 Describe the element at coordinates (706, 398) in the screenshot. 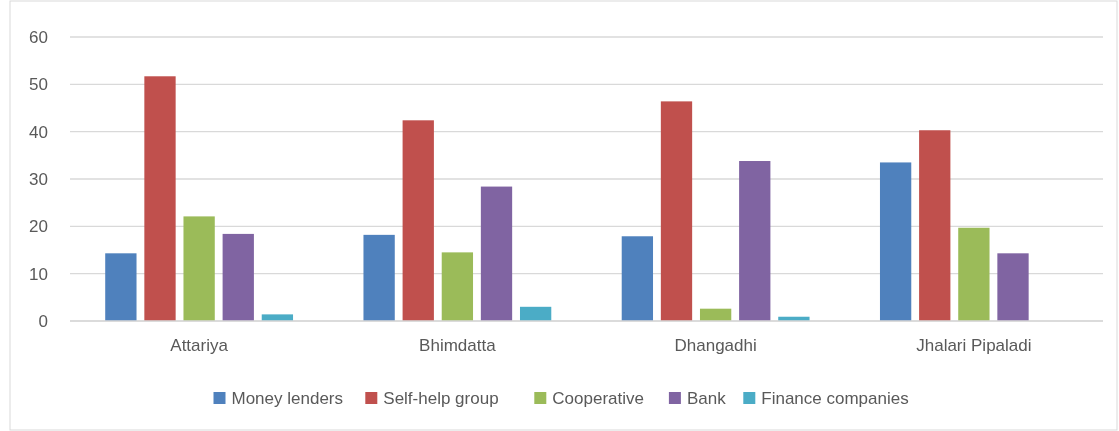

I see `legend-label: Bank` at that location.